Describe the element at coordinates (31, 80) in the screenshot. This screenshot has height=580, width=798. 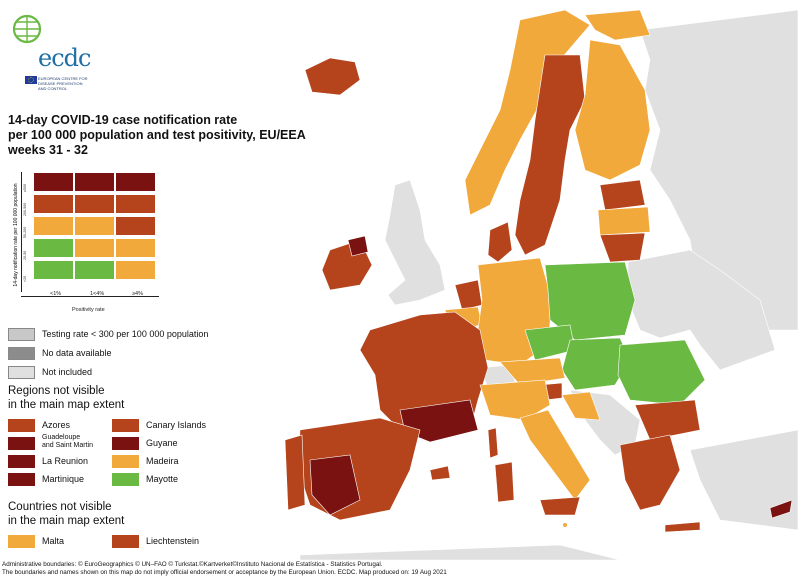
I see `eu-flag-icon` at that location.